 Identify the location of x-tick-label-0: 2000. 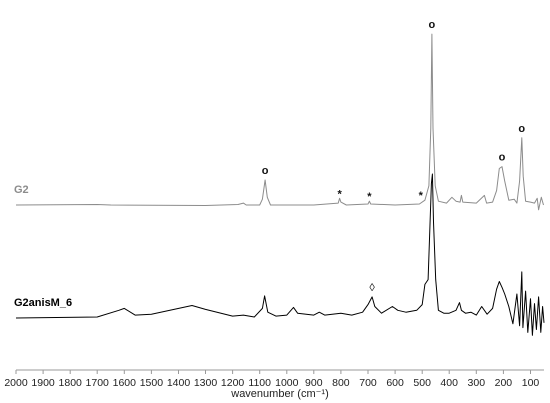
(16, 383).